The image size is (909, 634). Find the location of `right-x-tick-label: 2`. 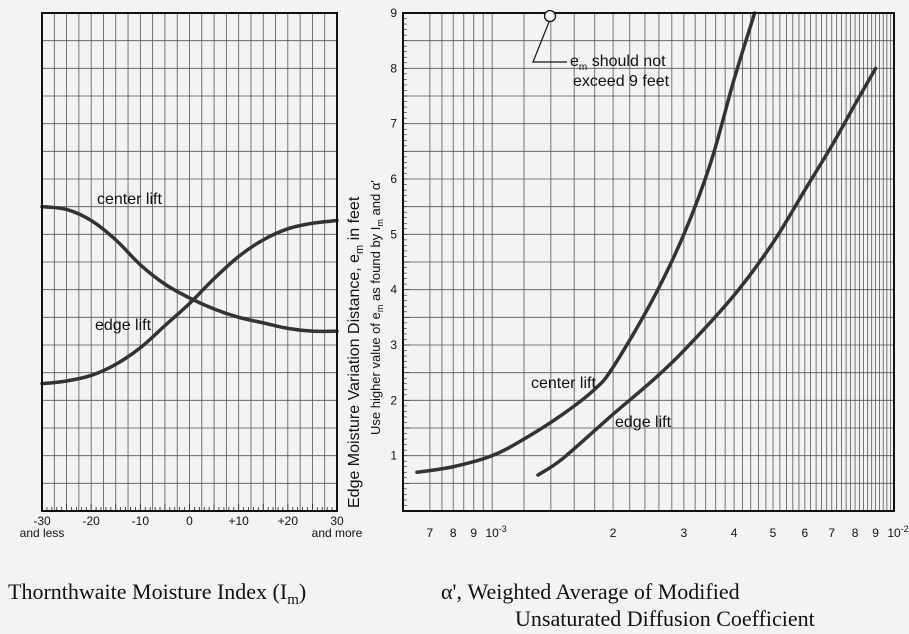

right-x-tick-label: 2 is located at coordinates (613, 533).